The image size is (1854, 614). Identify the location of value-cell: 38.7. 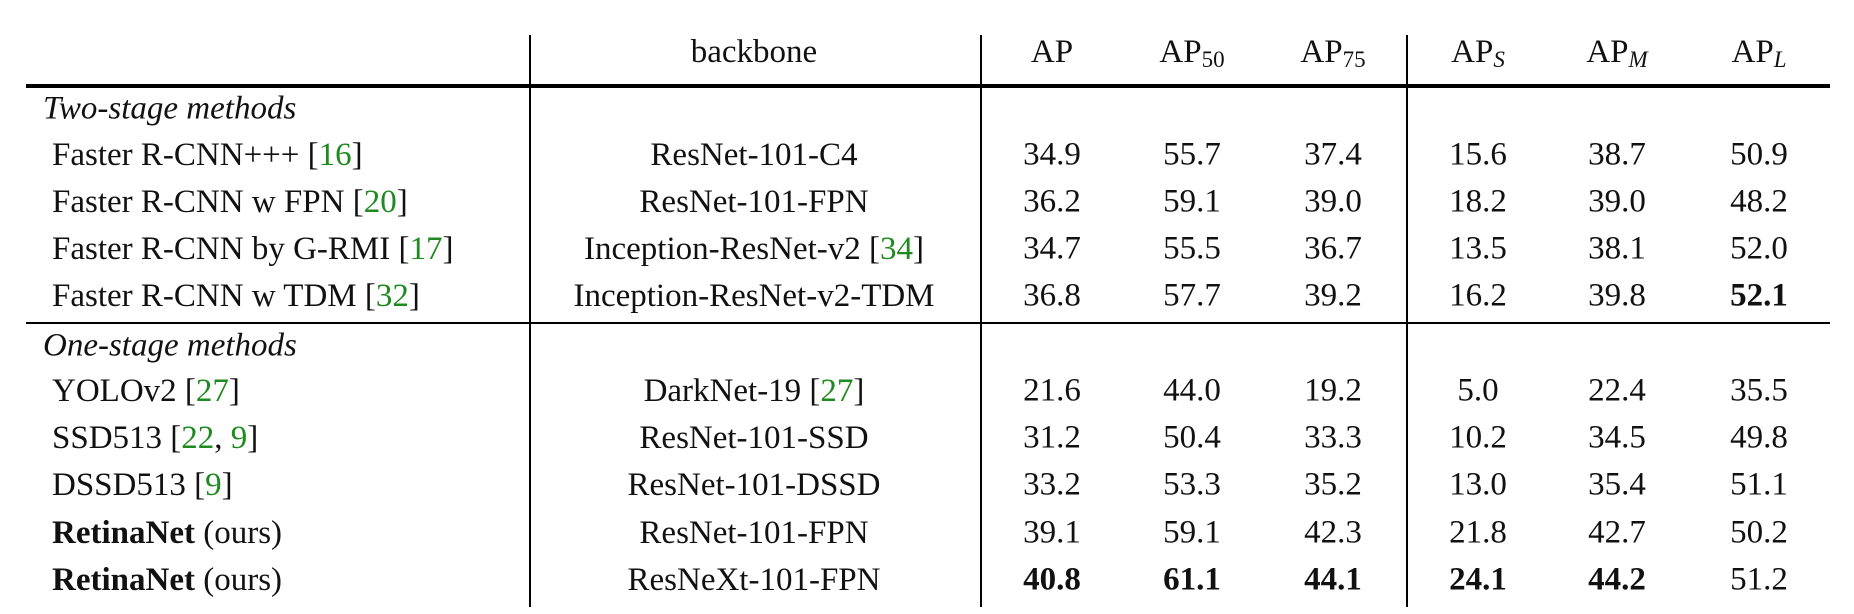
(1617, 155).